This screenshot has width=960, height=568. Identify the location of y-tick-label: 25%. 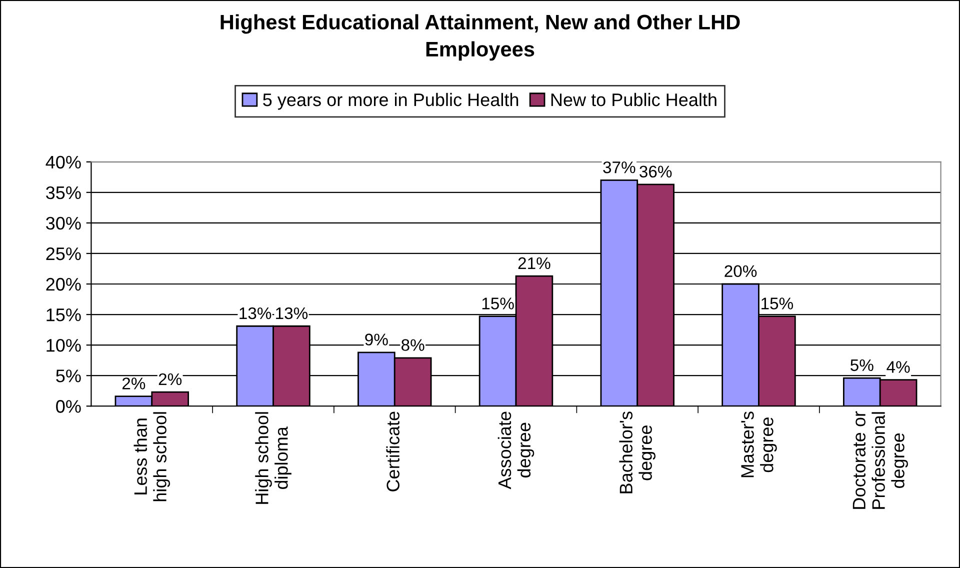
(63, 253).